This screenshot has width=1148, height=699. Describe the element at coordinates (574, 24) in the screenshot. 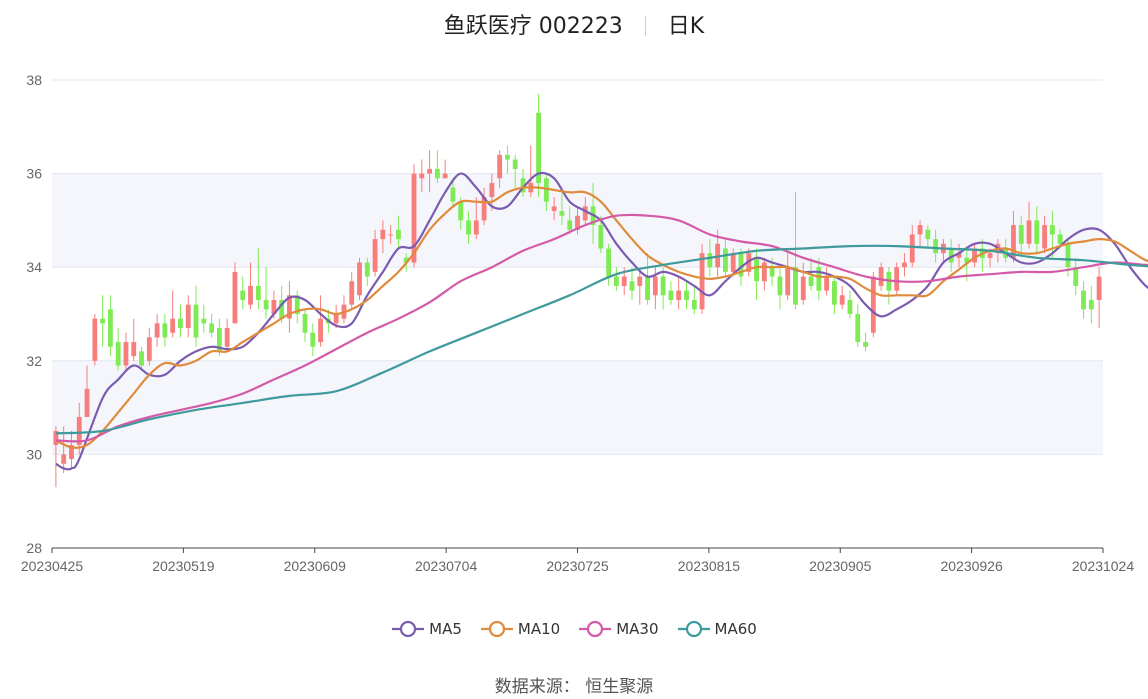

I see `chart-title: 鱼跃医疗 002223 日K` at that location.